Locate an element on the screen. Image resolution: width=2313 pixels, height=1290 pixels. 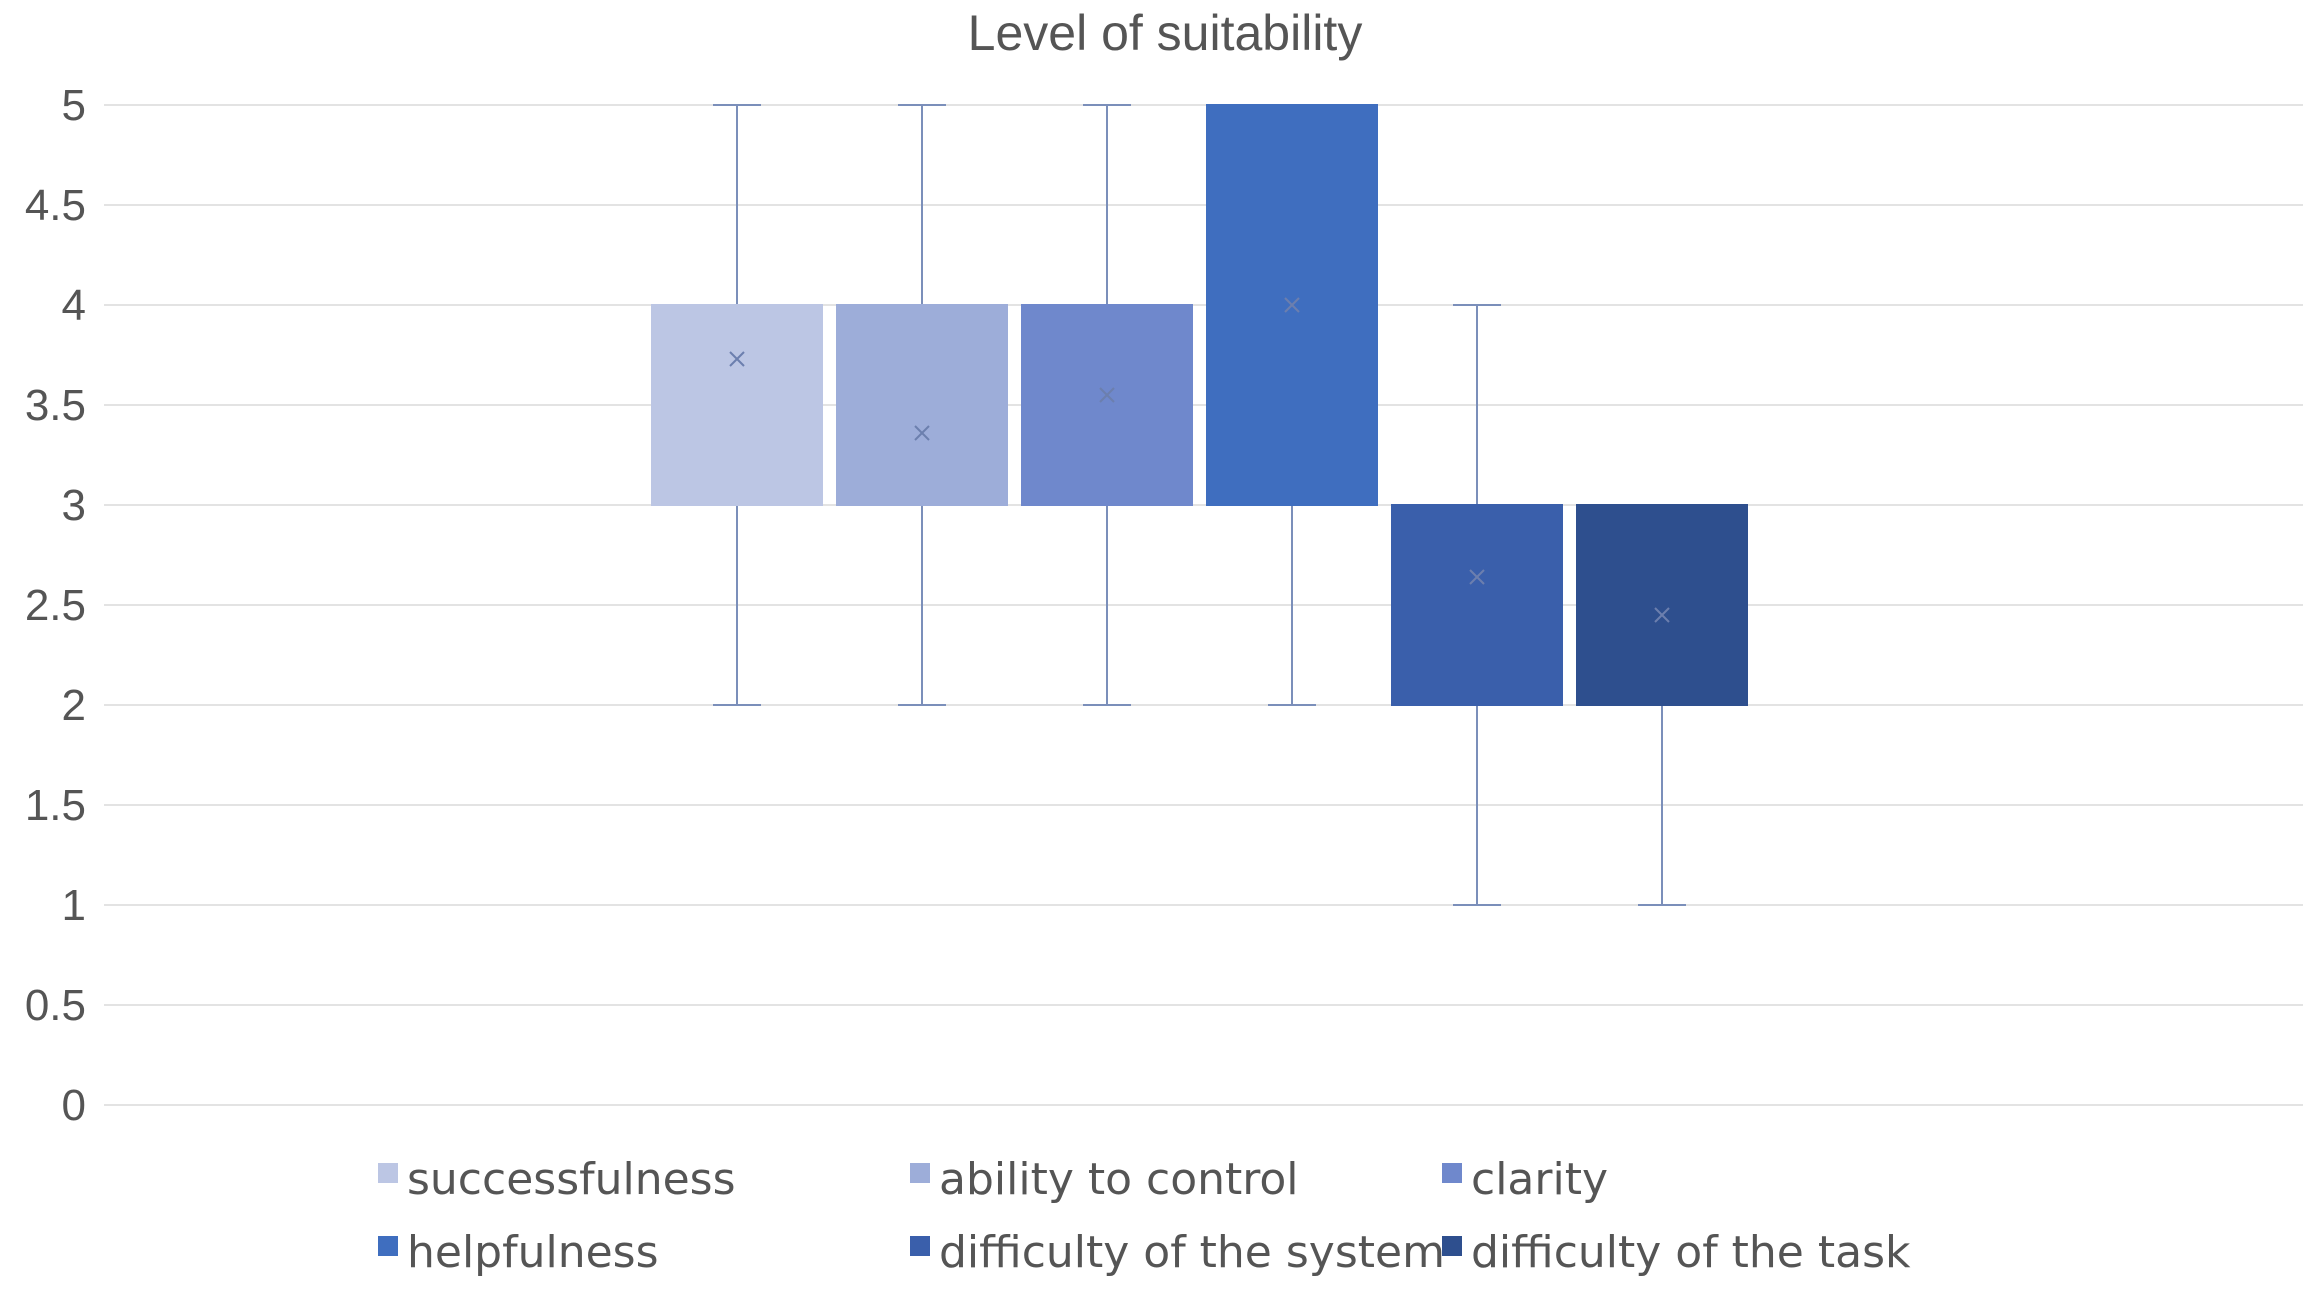
legend-item: successfulness is located at coordinates (557, 1179).